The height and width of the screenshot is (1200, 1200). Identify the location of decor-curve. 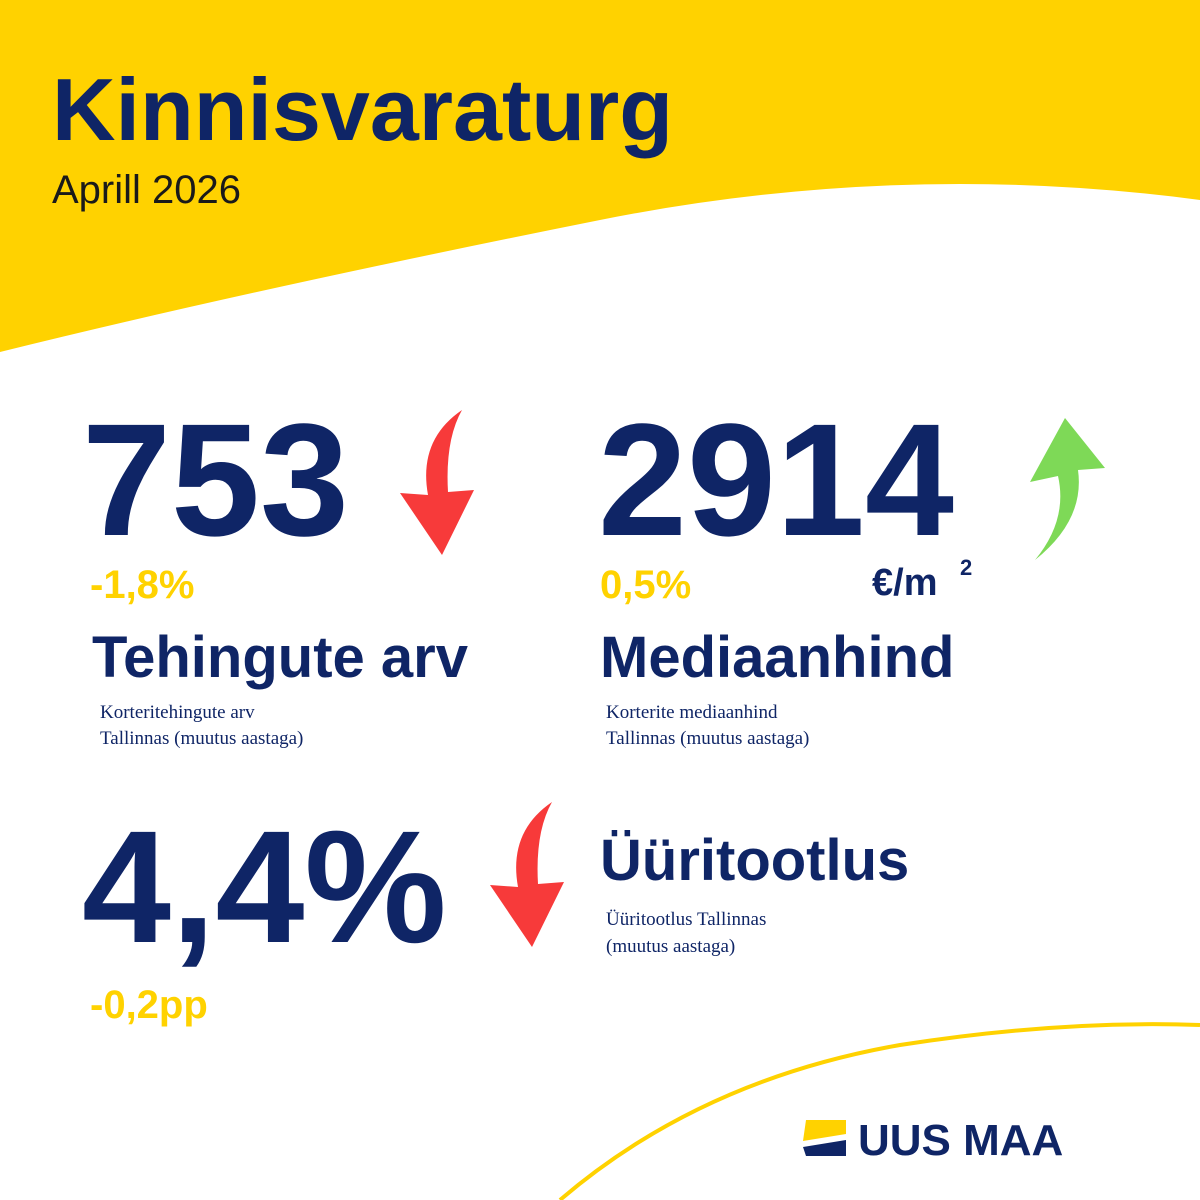
(879, 1111).